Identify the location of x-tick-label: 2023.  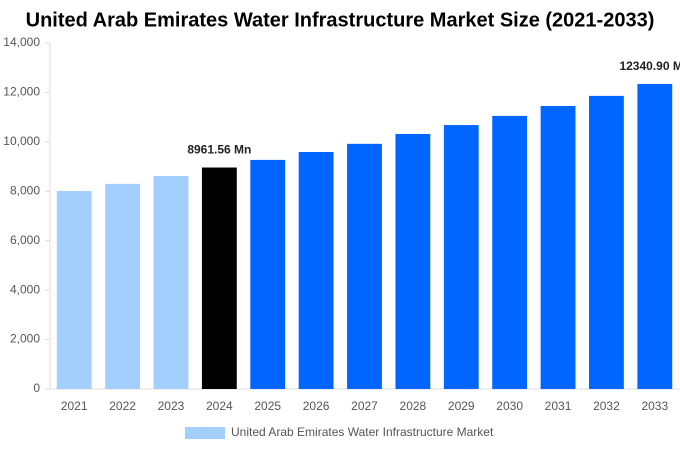
(171, 406).